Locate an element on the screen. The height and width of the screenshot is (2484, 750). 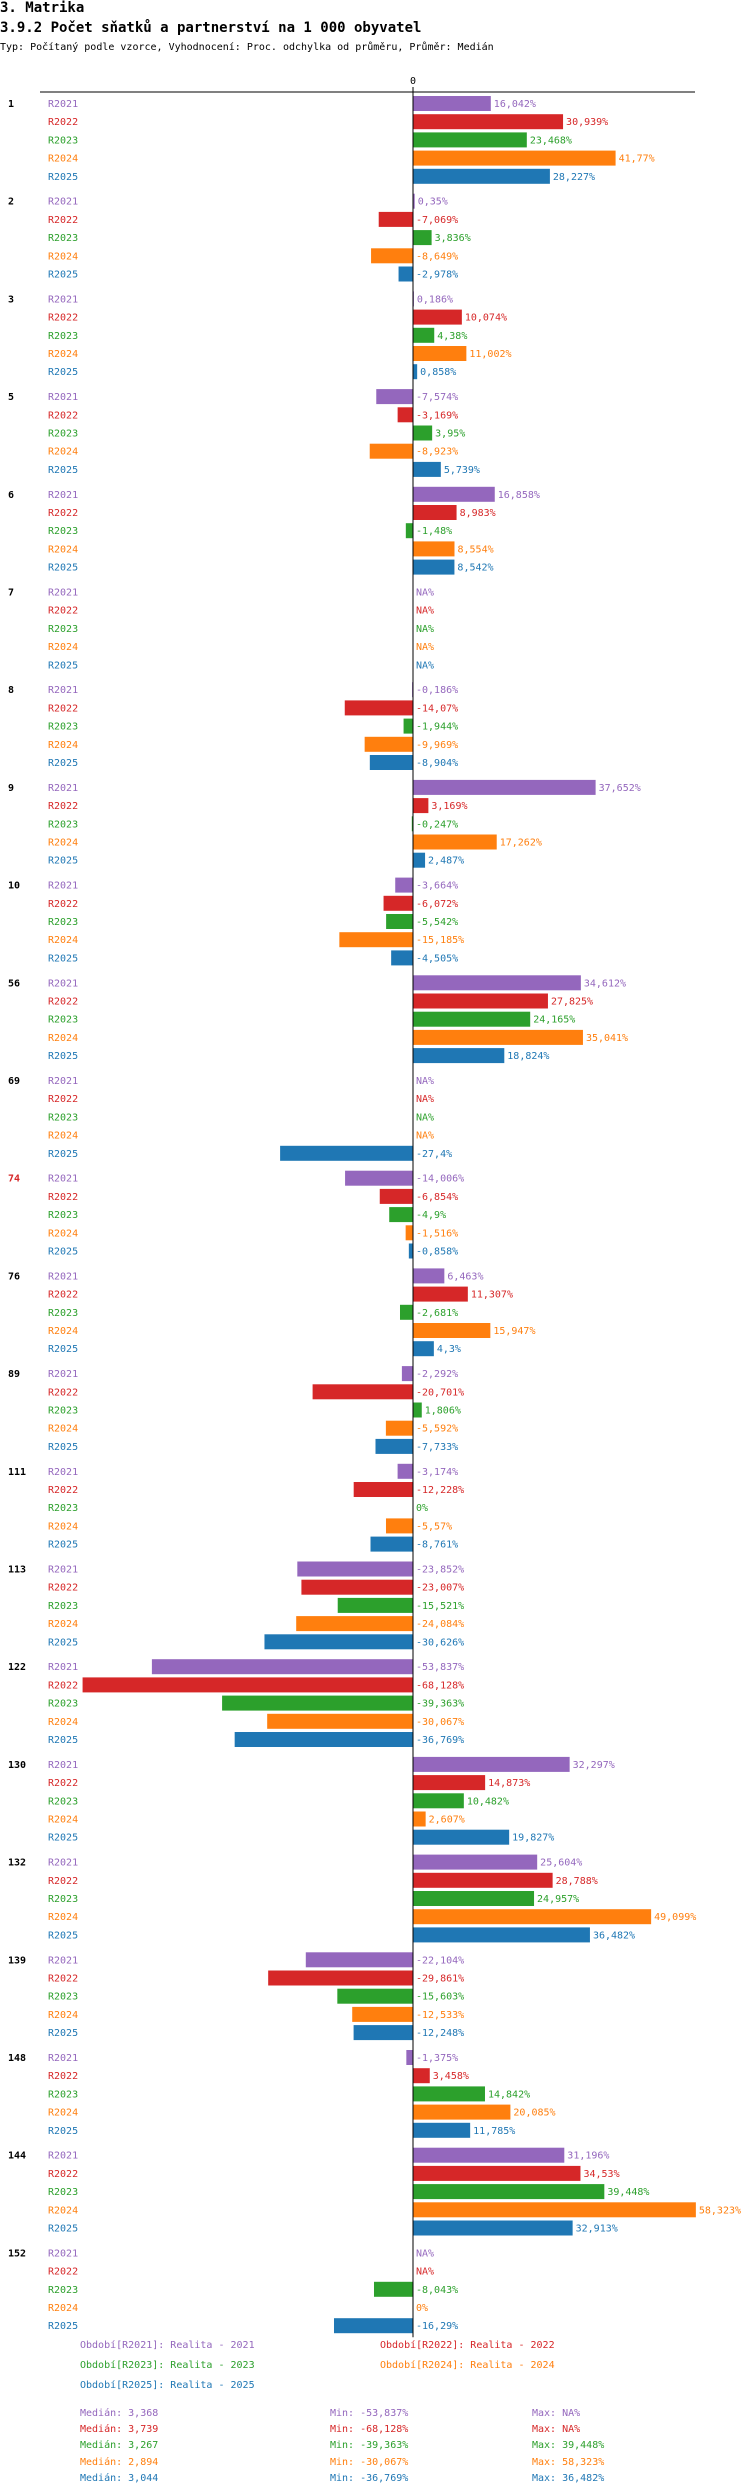
data-label: -12,533% is located at coordinates (440, 2015).